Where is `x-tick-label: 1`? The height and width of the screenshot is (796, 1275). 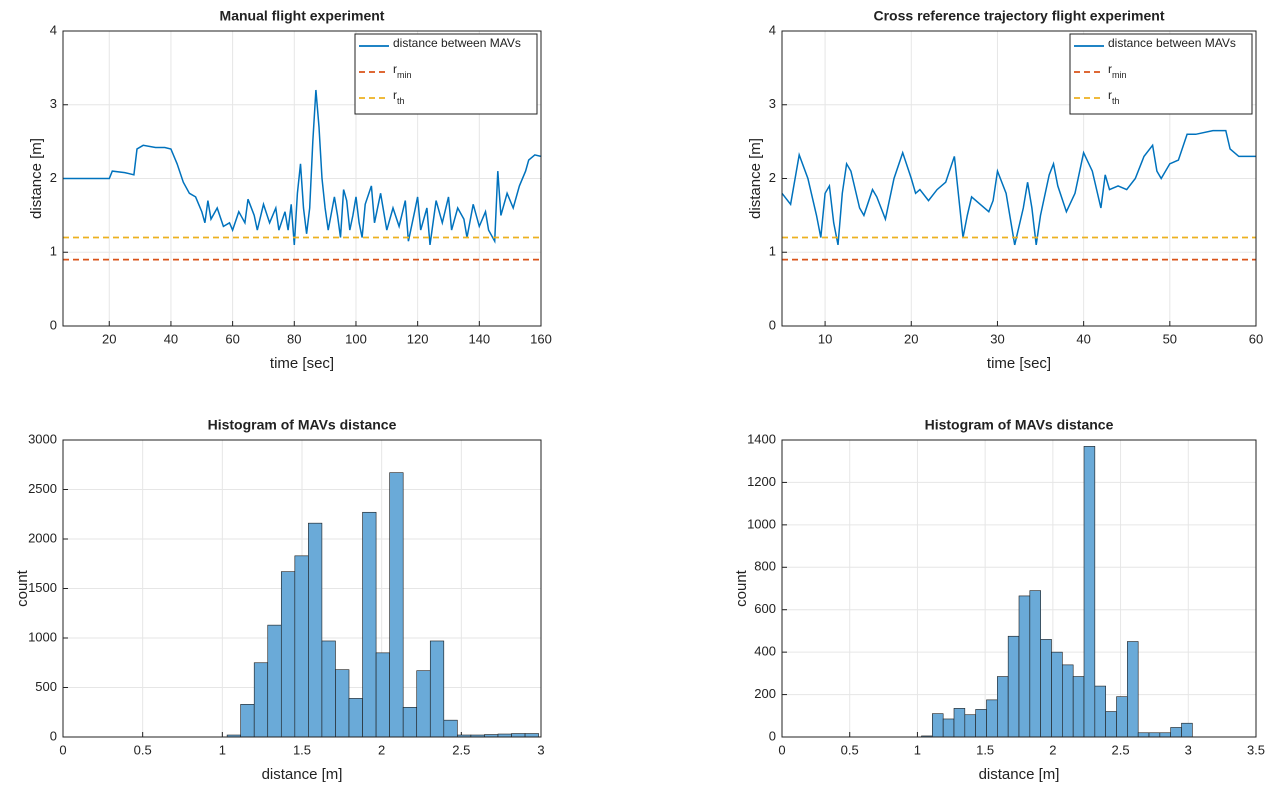 x-tick-label: 1 is located at coordinates (222, 749).